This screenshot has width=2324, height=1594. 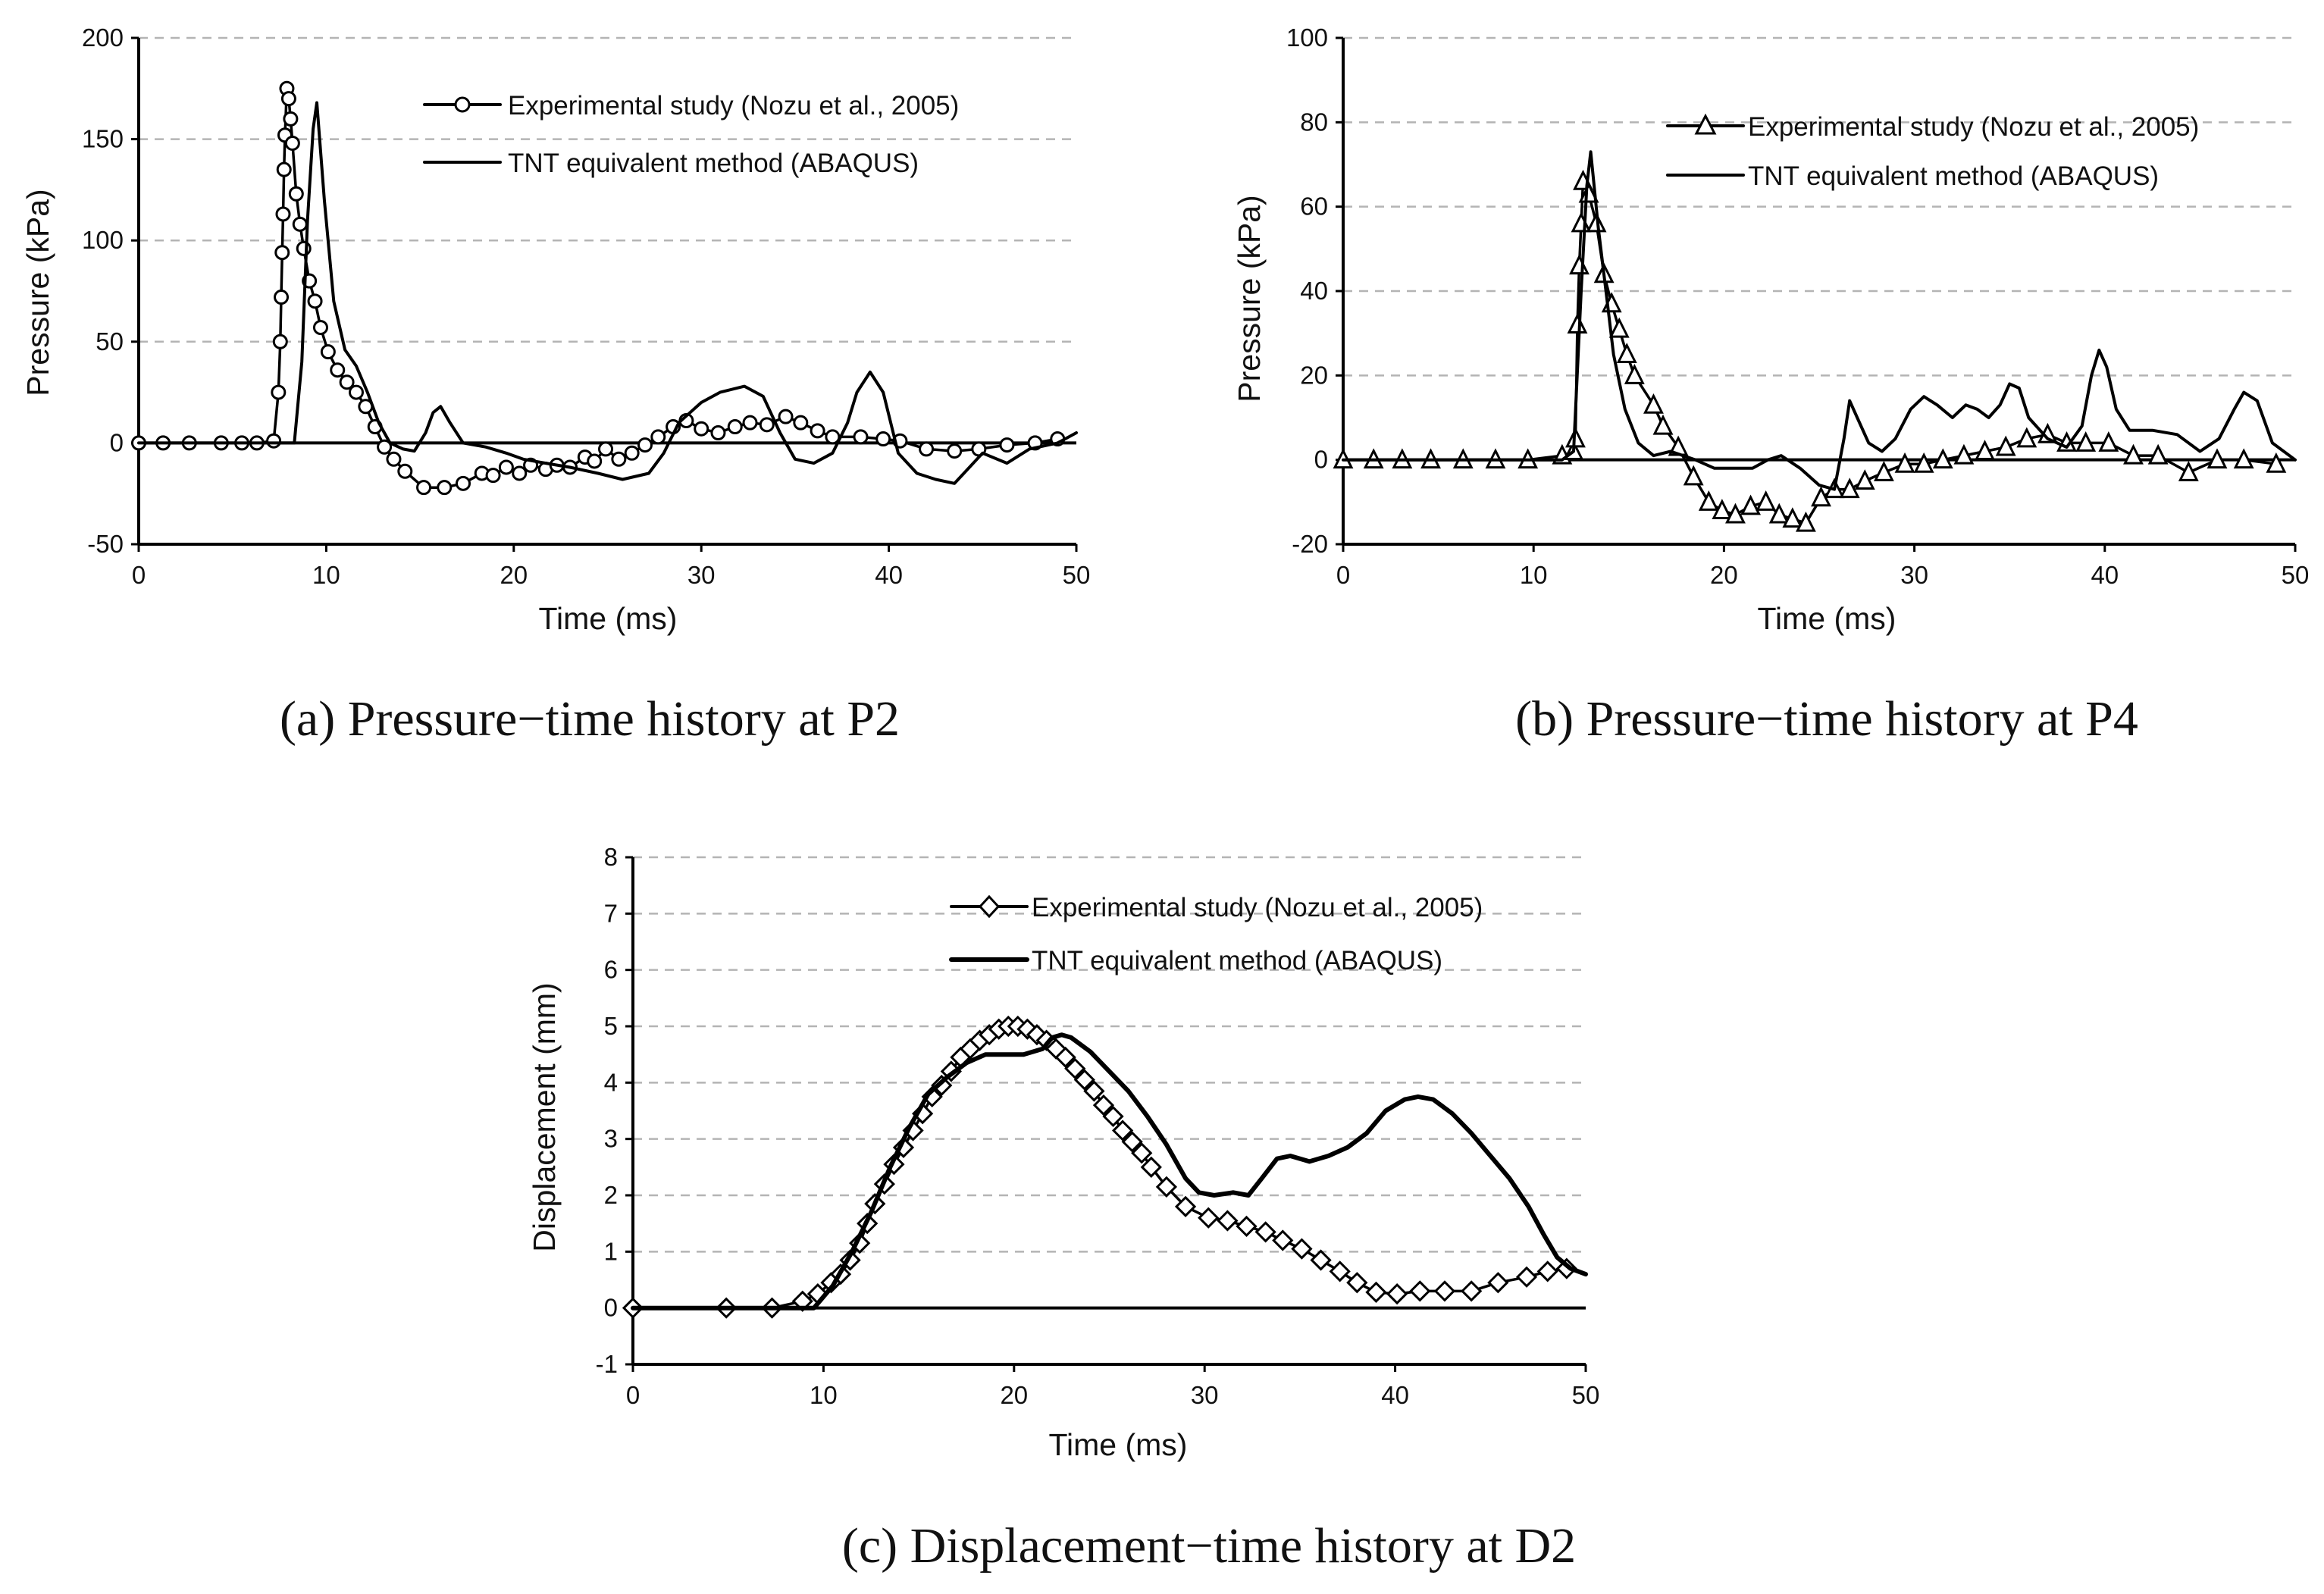 What do you see at coordinates (1077, 575) in the screenshot?
I see `chart-a-x-tick-label: 50` at bounding box center [1077, 575].